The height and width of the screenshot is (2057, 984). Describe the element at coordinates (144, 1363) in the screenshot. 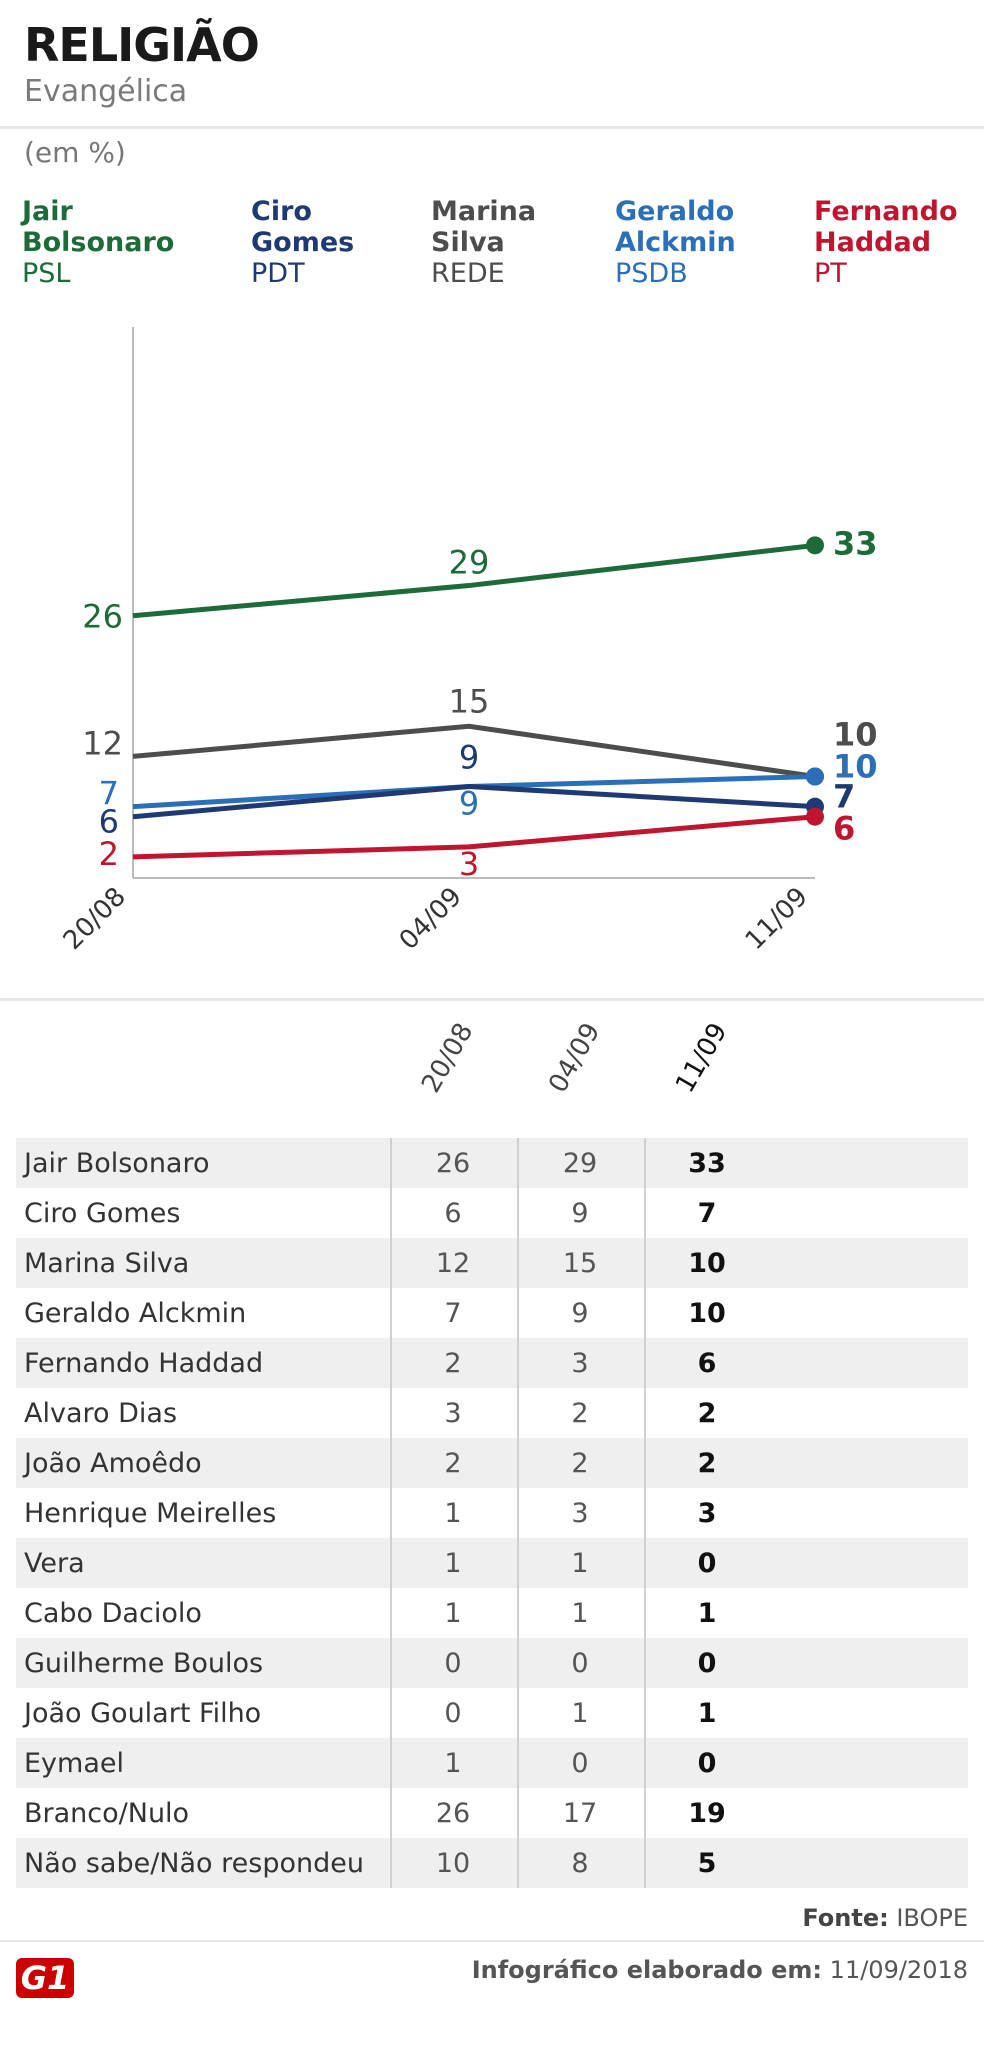

I see `candidate-name: Fernando Haddad` at that location.